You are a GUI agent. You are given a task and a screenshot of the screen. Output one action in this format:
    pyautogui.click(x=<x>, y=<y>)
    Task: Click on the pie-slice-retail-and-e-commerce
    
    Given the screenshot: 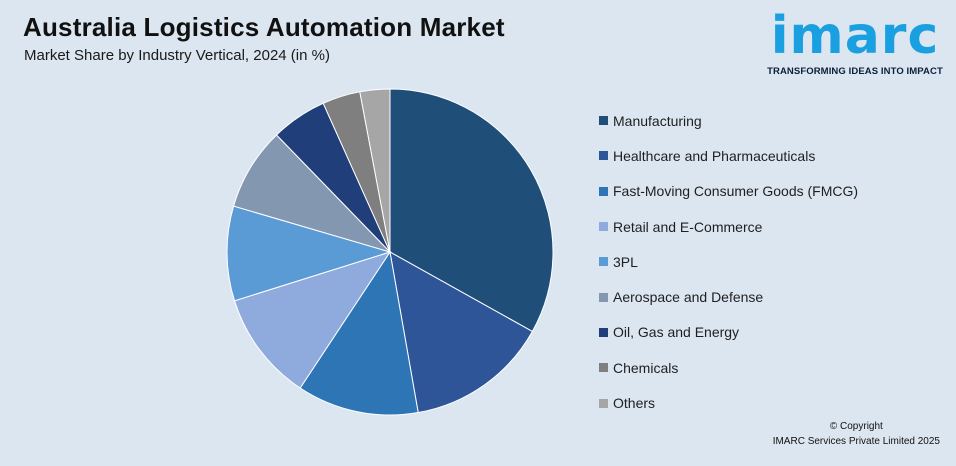 What is the action you would take?
    pyautogui.click(x=312, y=320)
    